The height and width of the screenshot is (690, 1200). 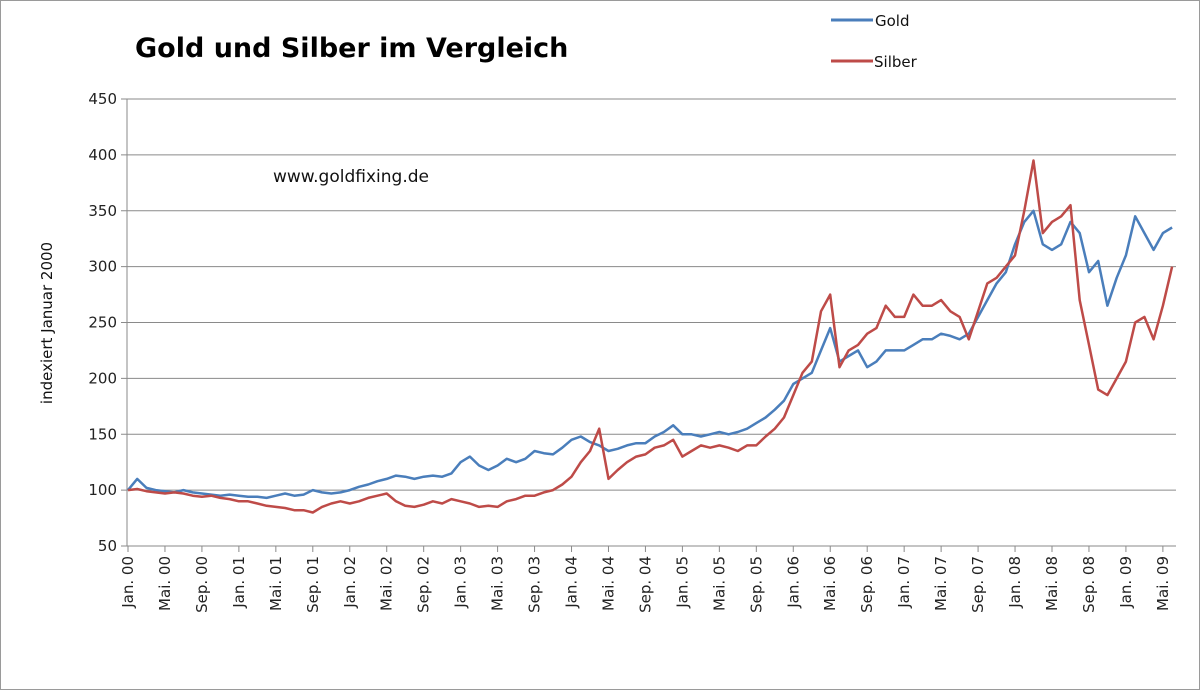 I want to click on y-tick-label: 50, so click(x=107, y=546).